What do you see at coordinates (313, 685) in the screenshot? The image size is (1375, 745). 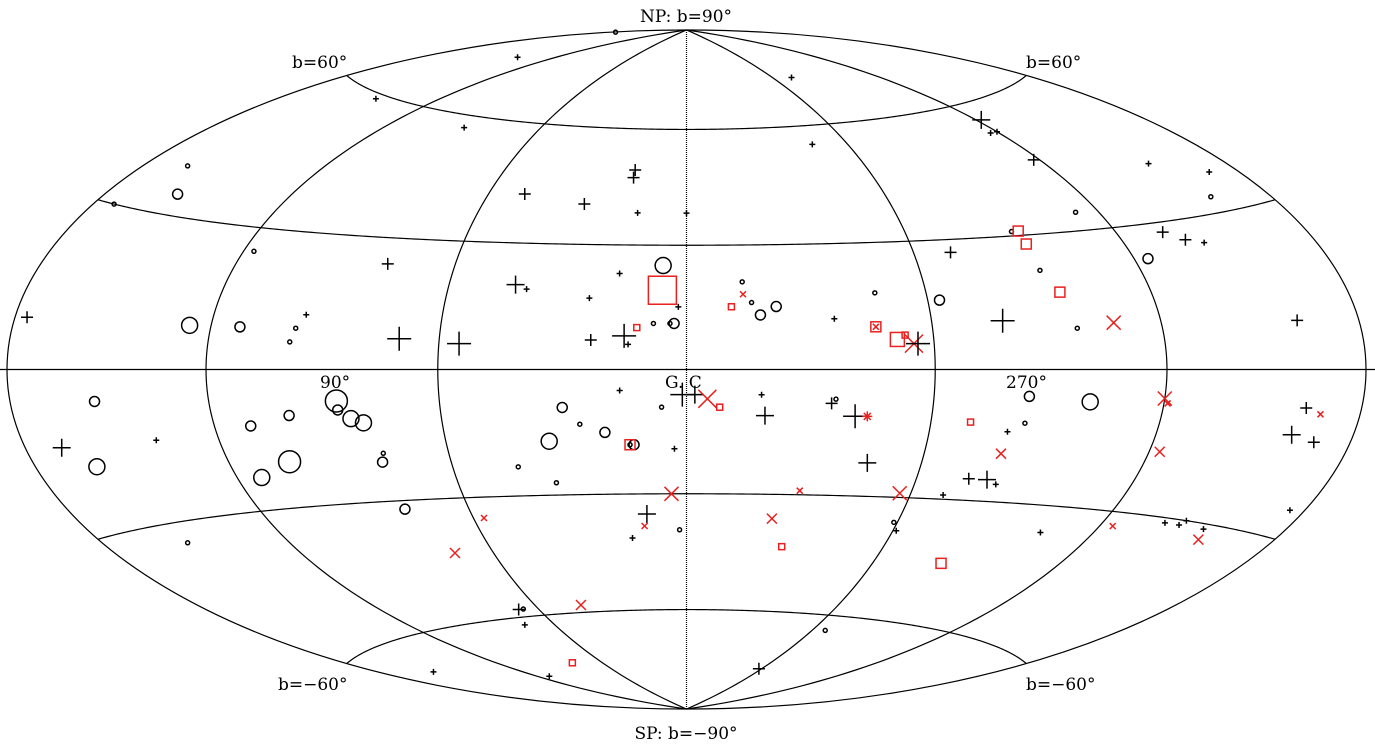 I see `latitude-minus60-label-left: b=−60°` at bounding box center [313, 685].